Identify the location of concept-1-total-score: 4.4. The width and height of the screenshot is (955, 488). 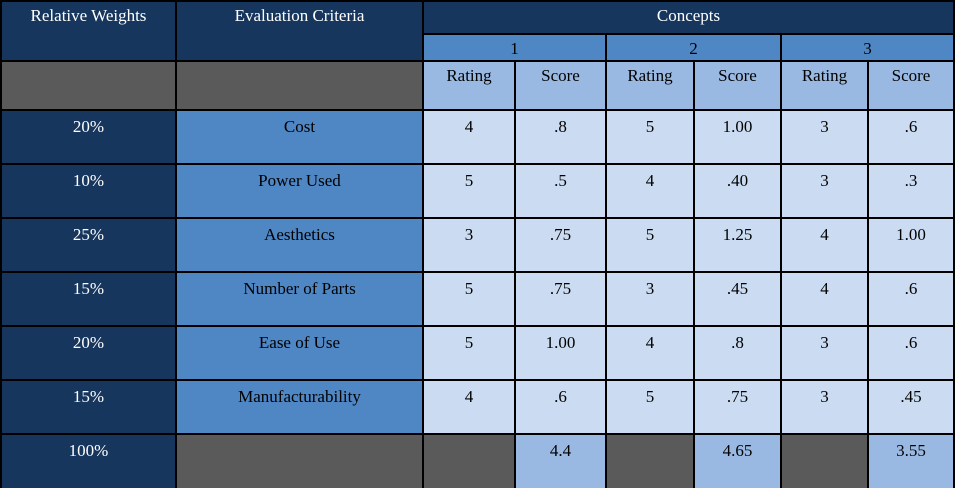
(560, 460).